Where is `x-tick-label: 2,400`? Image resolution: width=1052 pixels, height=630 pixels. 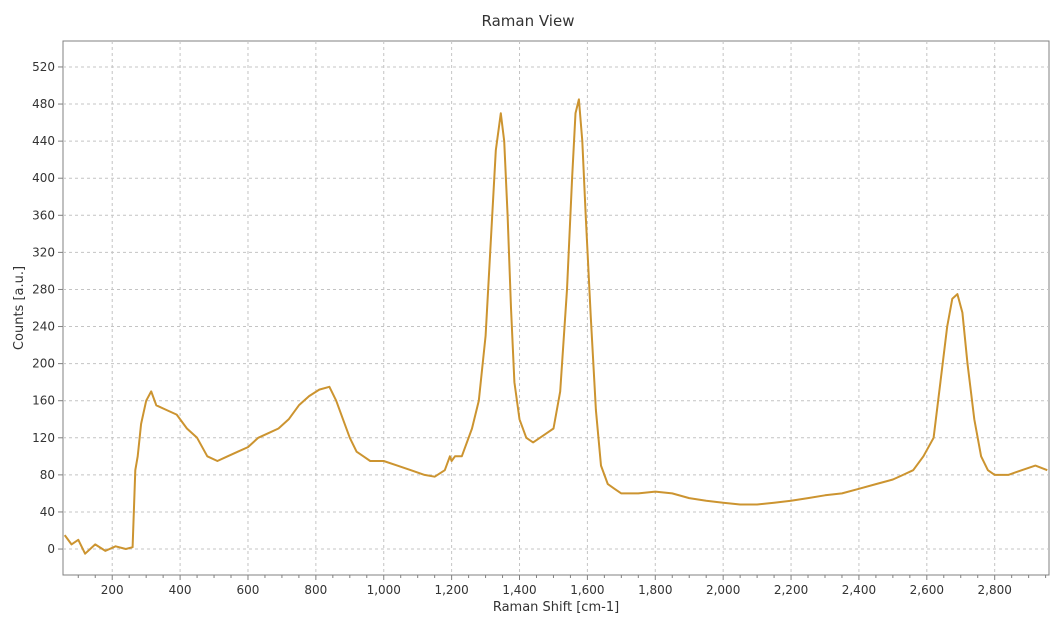
x-tick-label: 2,400 is located at coordinates (859, 590).